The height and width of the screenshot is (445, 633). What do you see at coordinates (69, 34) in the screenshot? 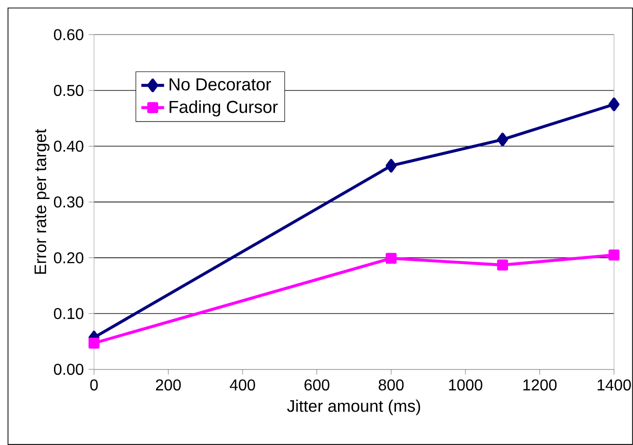
I see `y-tick-label: 0.60` at bounding box center [69, 34].